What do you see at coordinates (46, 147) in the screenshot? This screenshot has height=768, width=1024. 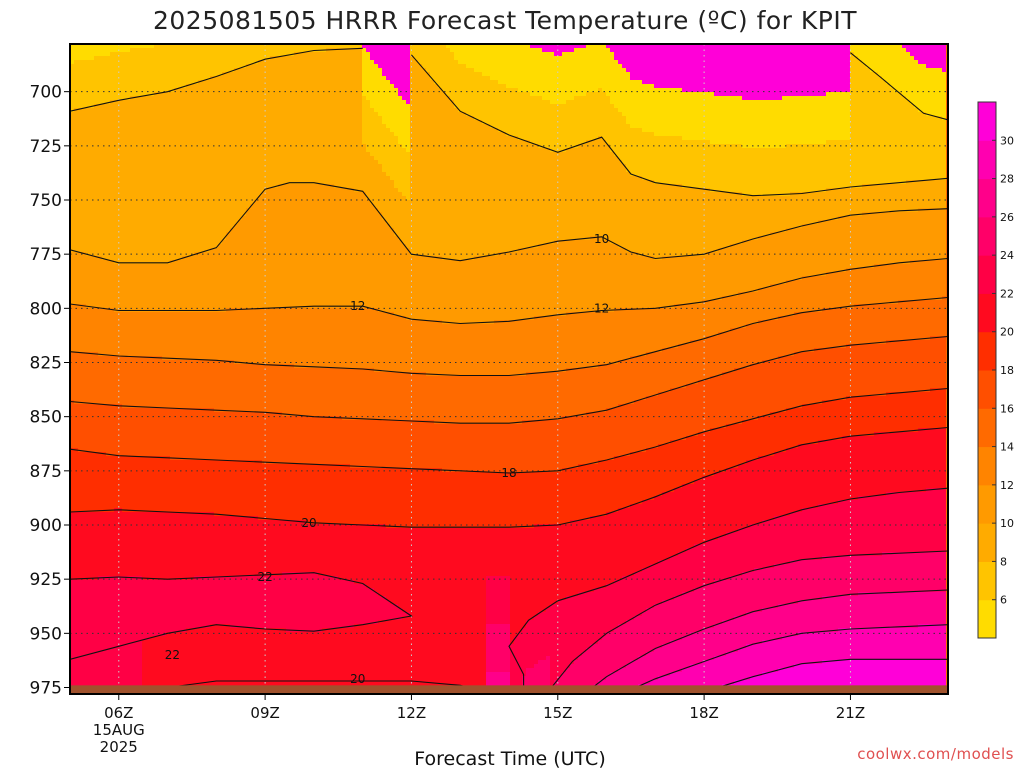 I see `y-tick-label: 725` at bounding box center [46, 147].